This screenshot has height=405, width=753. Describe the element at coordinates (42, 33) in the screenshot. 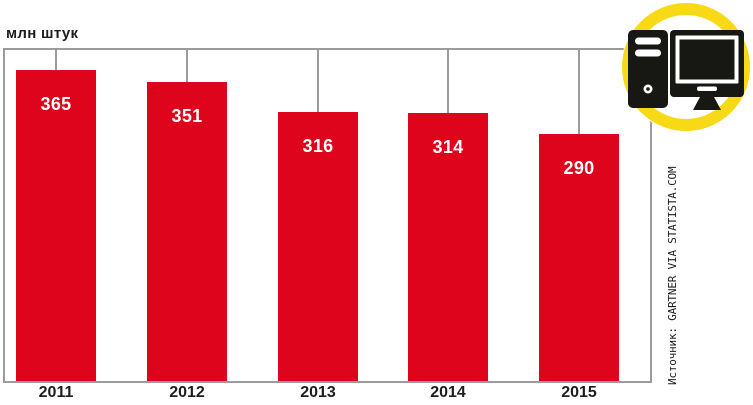

I see `unit-axis-label: млн штук` at that location.